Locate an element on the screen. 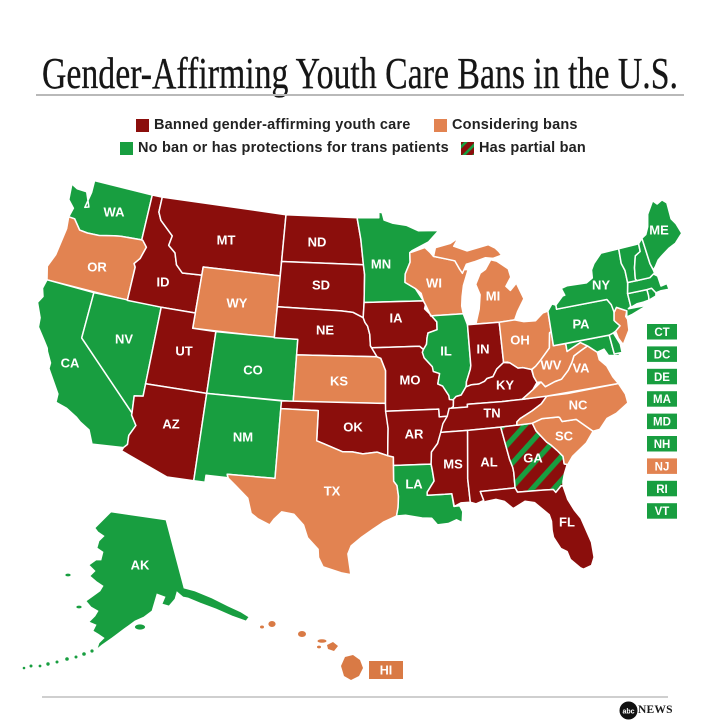  svg-text: UT is located at coordinates (183, 351).